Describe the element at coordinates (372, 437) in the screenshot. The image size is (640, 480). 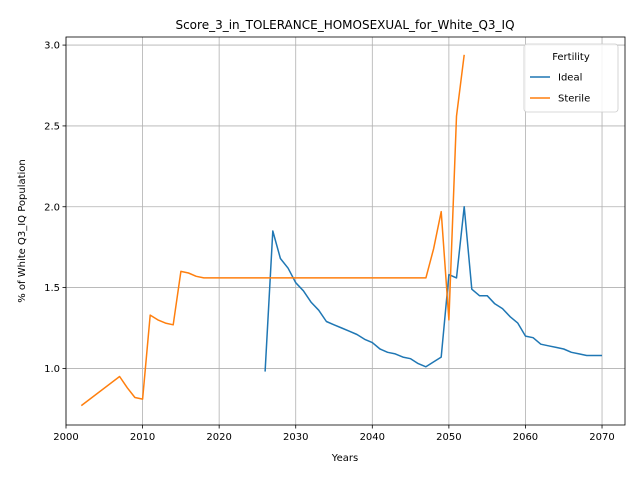
I see `x-tick-label: 2040` at that location.